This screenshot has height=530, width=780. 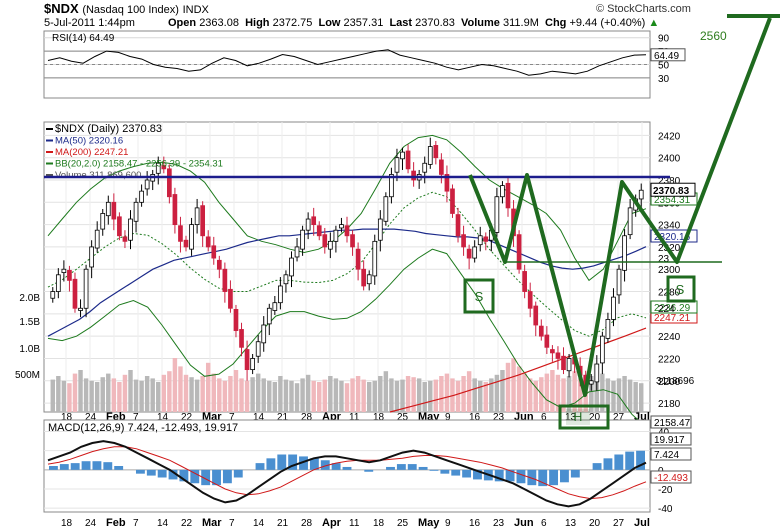 What do you see at coordinates (669, 136) in the screenshot?
I see `price-tick-label: 2420` at bounding box center [669, 136].